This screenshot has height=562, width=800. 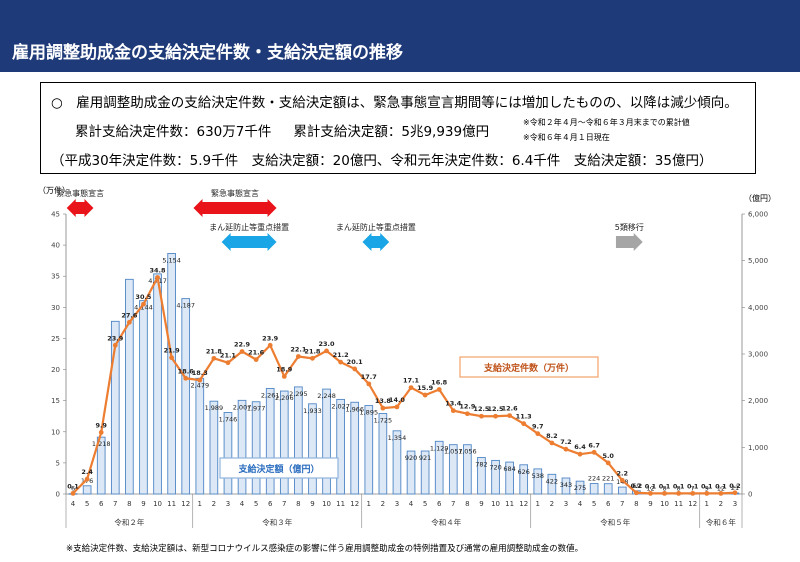 I want to click on y-left-tick-label: 30, so click(x=55, y=308).